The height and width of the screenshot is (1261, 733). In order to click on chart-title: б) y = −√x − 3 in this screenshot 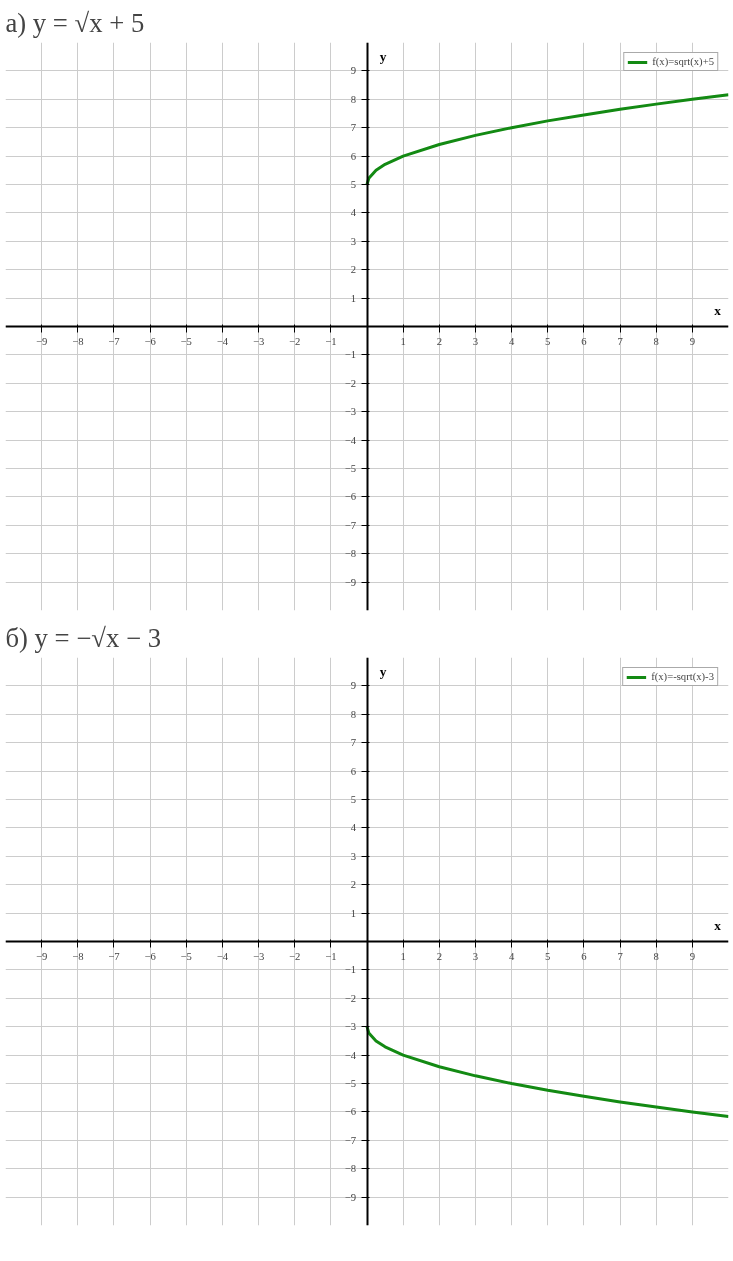, I will do `click(83, 637)`.